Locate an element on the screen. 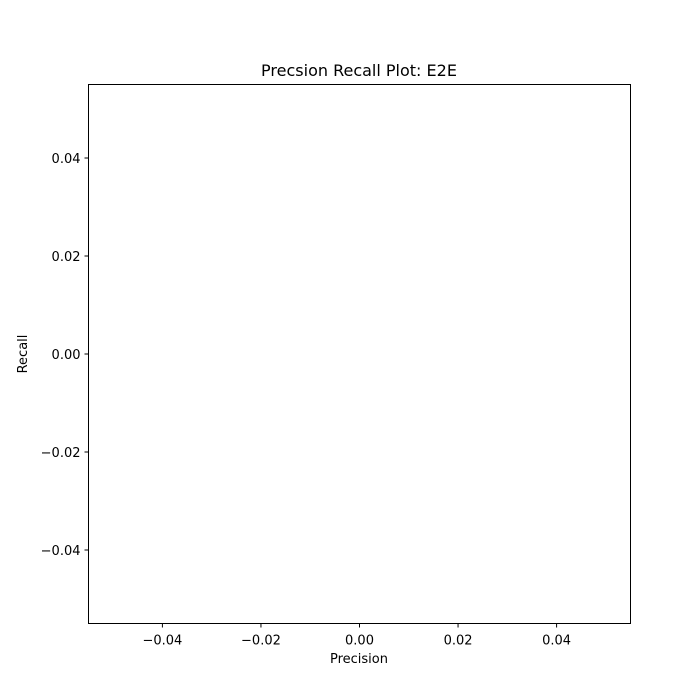  x-tick-label: 0.02 is located at coordinates (458, 641).